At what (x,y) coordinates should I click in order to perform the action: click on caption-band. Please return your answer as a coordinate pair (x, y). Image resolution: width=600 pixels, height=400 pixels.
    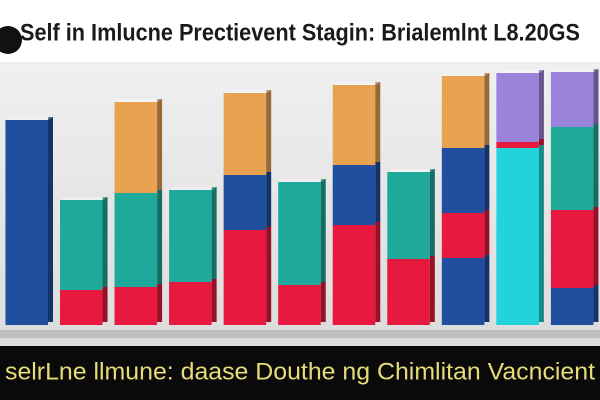
    Looking at the image, I should click on (300, 373).